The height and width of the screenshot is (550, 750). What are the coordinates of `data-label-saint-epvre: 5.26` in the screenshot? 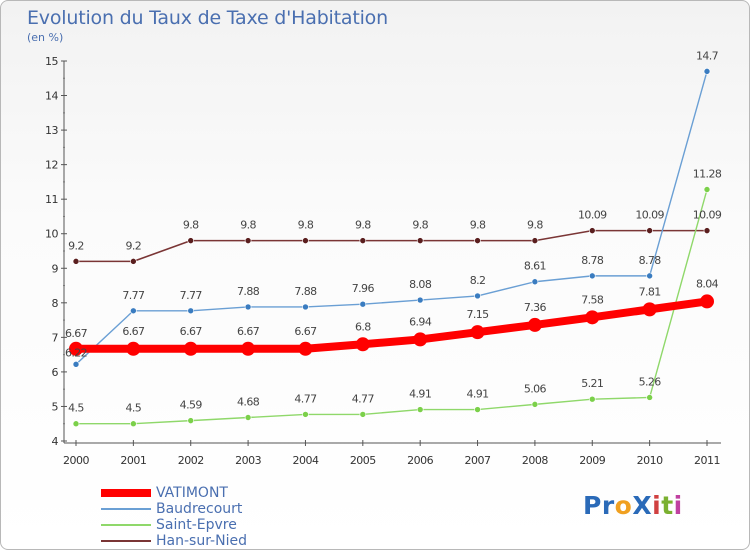 It's located at (650, 381).